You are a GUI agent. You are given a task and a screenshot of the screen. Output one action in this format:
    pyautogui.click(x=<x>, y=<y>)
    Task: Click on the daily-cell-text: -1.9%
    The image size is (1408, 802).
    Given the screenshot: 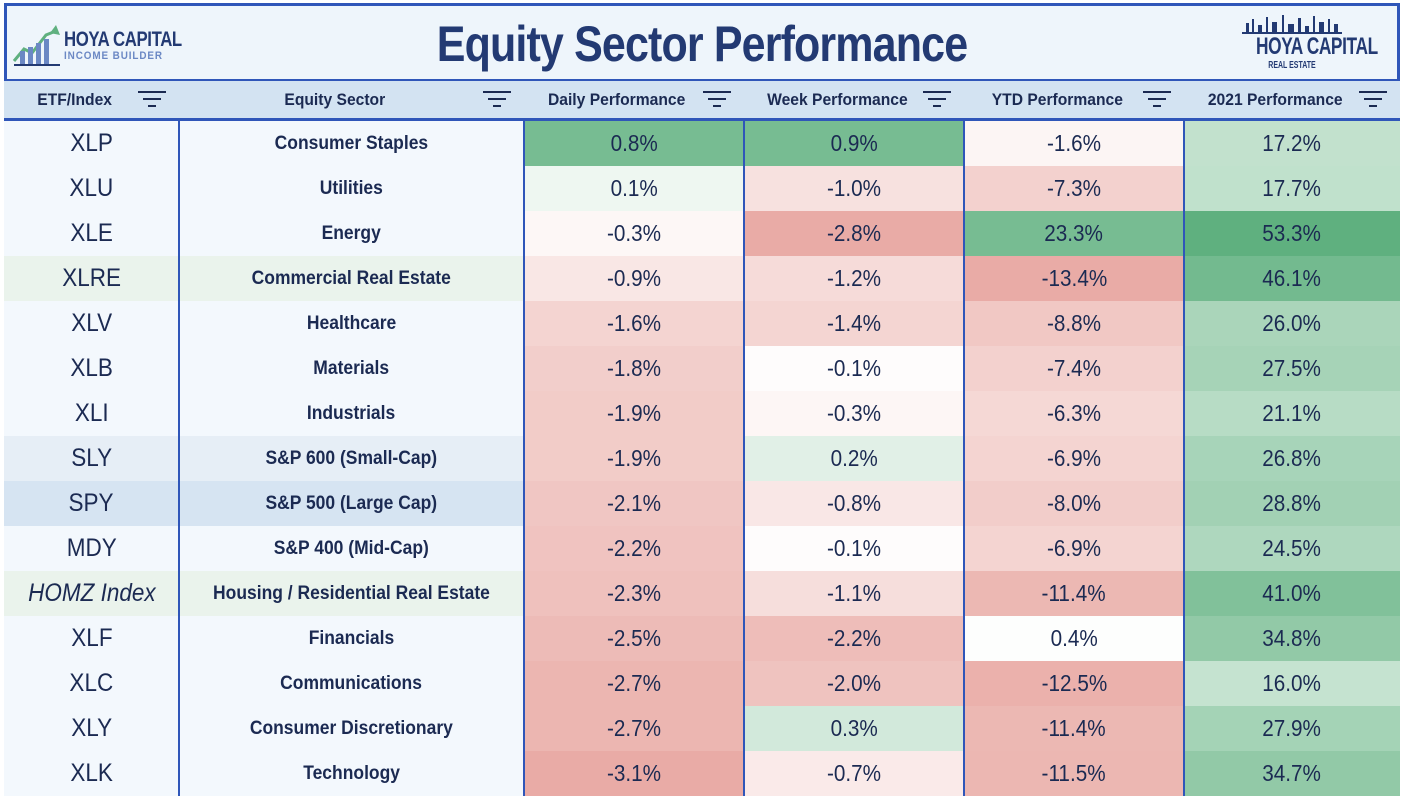 What is the action you would take?
    pyautogui.click(x=634, y=413)
    